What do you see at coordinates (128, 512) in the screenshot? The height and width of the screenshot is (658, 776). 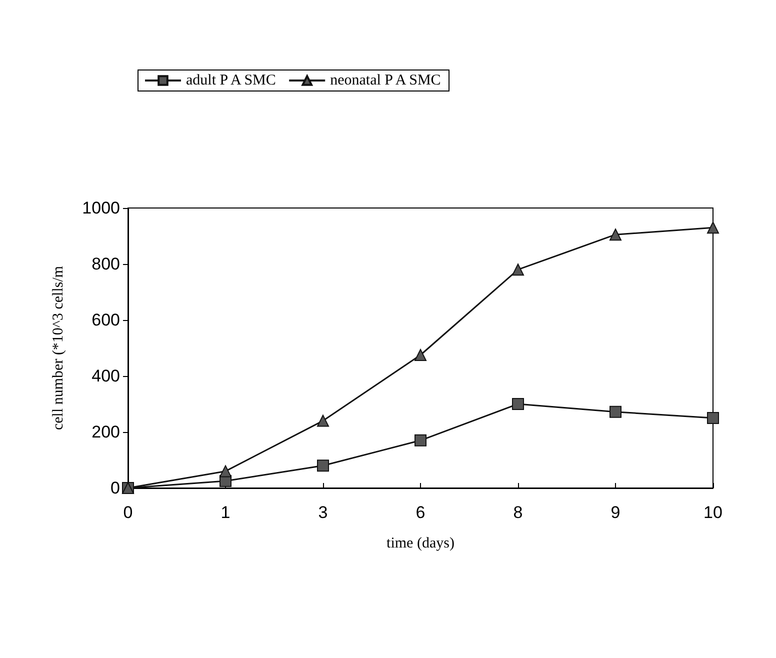 I see `x-tick-label: 0` at bounding box center [128, 512].